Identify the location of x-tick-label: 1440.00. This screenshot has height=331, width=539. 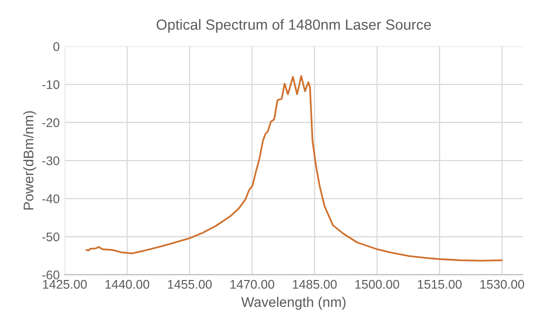
(128, 284).